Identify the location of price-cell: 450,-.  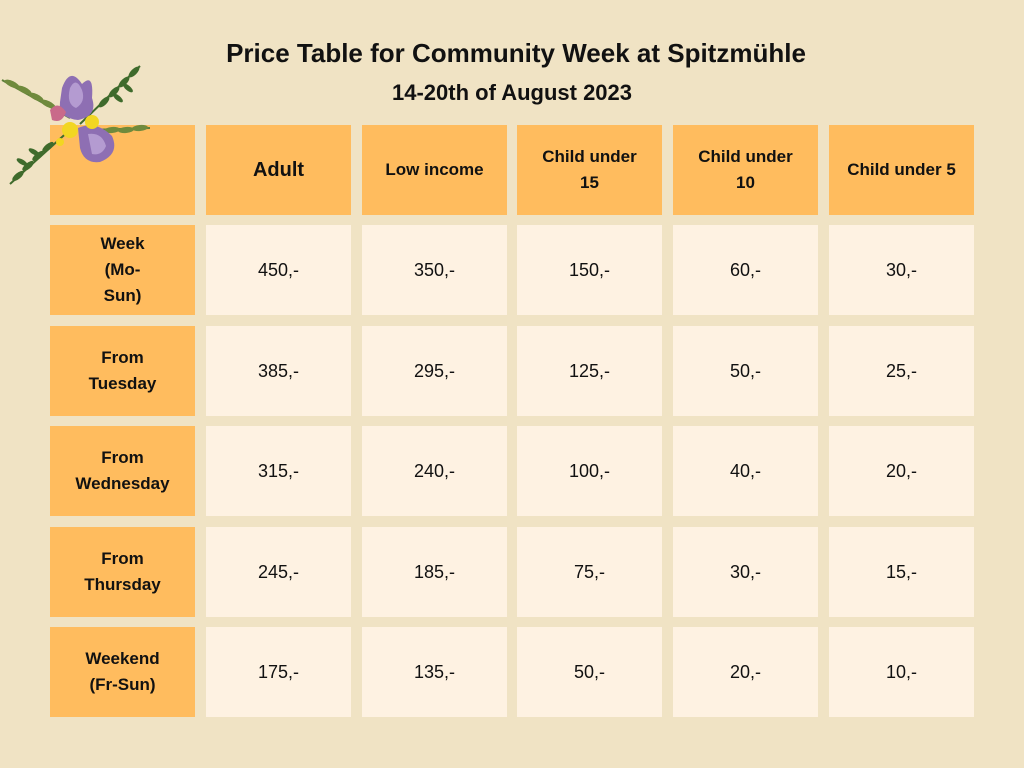
(278, 270).